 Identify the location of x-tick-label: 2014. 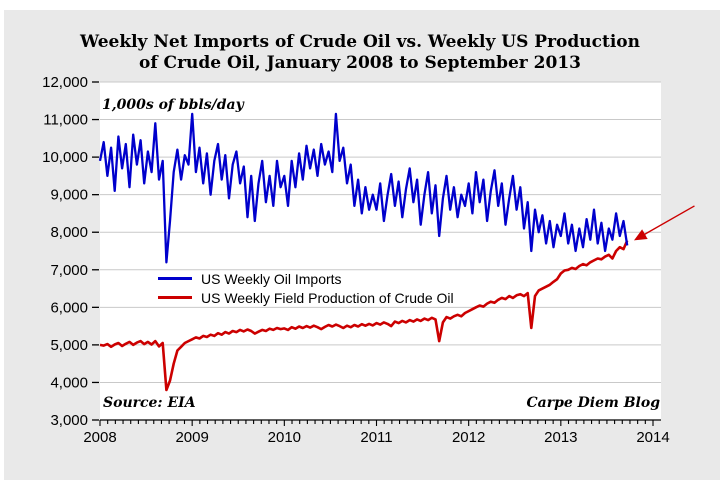
(652, 437).